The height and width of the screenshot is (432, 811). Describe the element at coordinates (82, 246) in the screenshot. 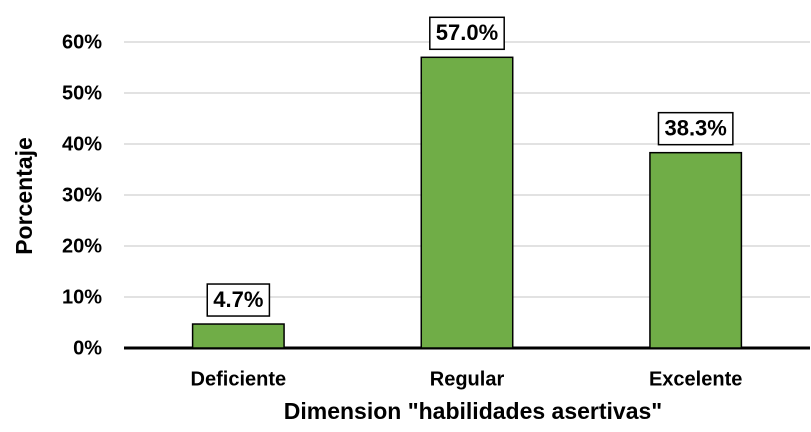

I see `y-tick-label: 20%` at that location.